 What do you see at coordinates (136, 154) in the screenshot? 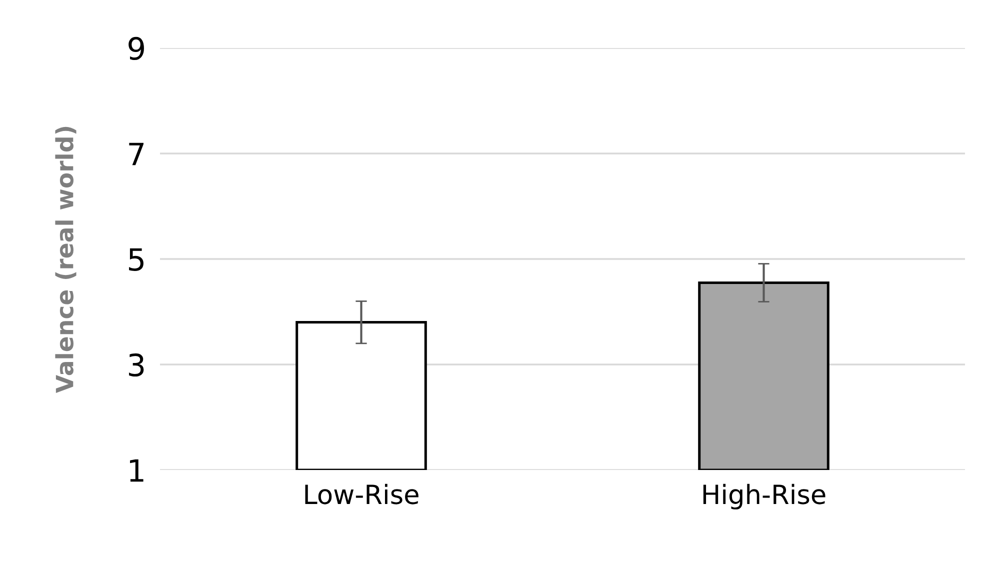
I see `y-tick-label: 7` at bounding box center [136, 154].